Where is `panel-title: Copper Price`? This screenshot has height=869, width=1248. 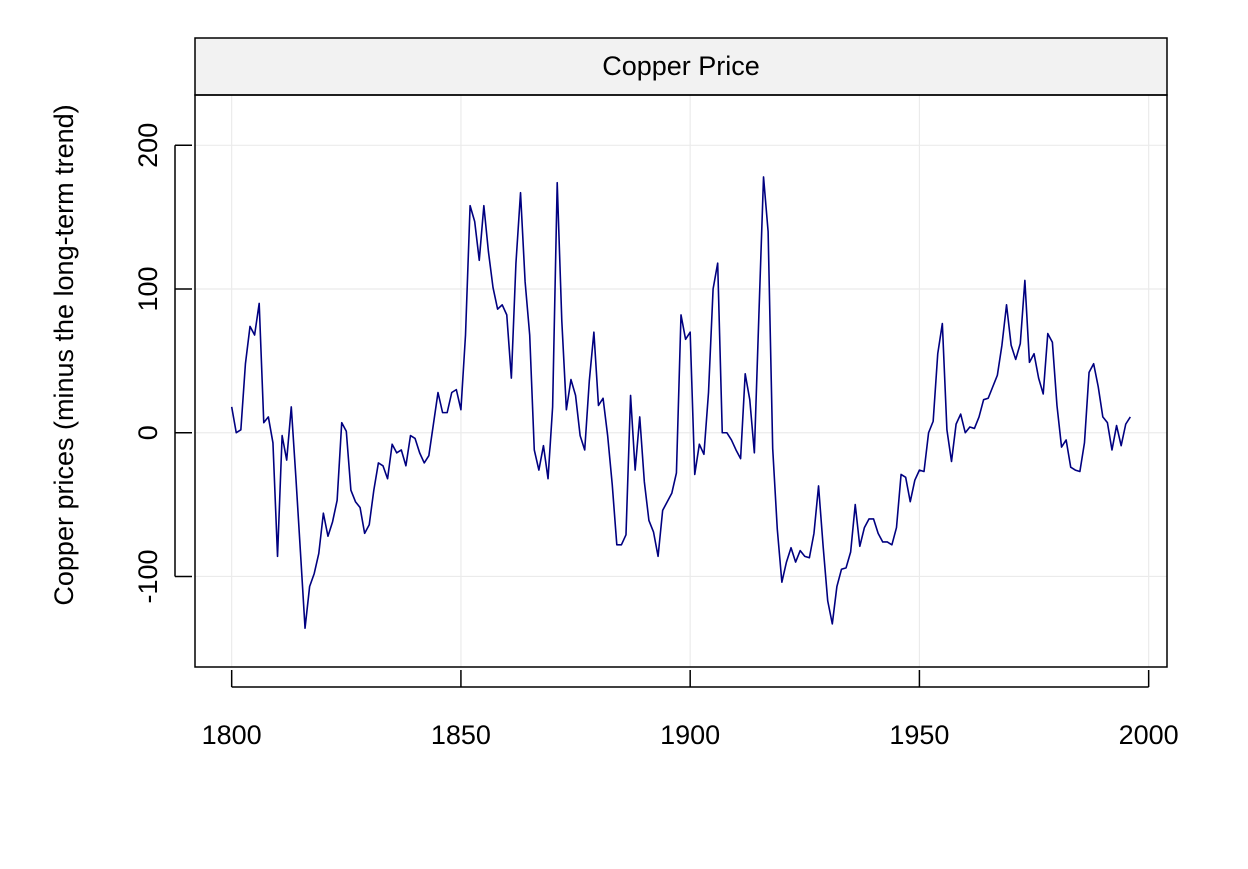
panel-title: Copper Price is located at coordinates (681, 66).